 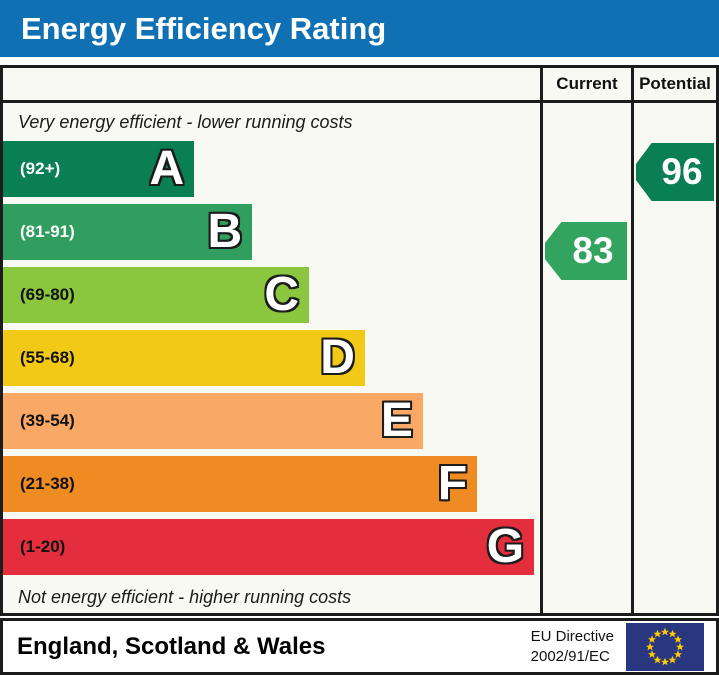 What do you see at coordinates (570, 656) in the screenshot?
I see `eu-directive-line2: 2002/91/EC` at bounding box center [570, 656].